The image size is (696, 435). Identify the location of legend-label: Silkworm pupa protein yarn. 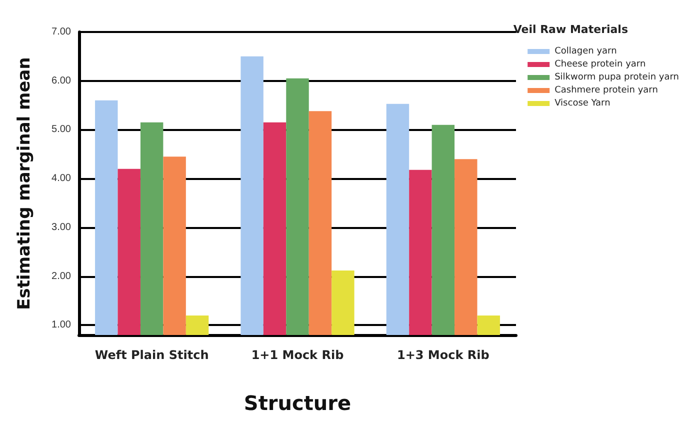
(617, 77).